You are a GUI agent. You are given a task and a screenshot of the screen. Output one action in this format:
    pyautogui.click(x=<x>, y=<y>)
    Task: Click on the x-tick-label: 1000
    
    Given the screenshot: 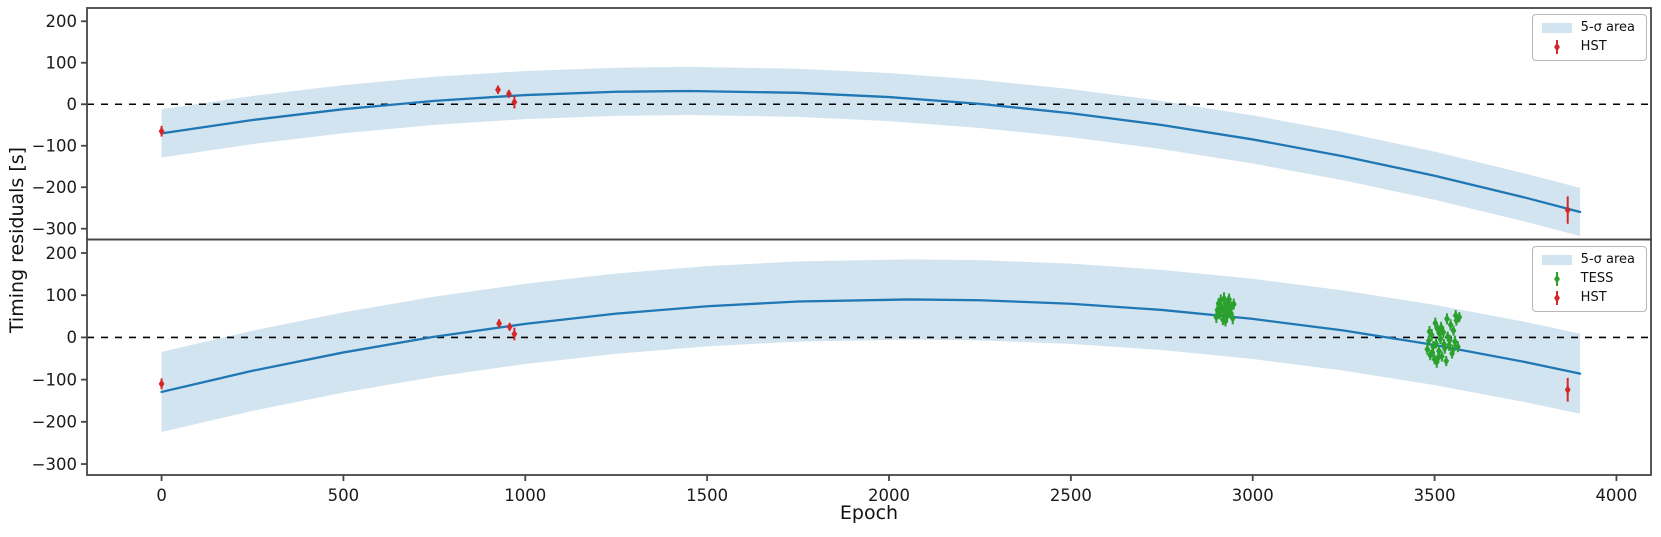 What is the action you would take?
    pyautogui.click(x=525, y=495)
    